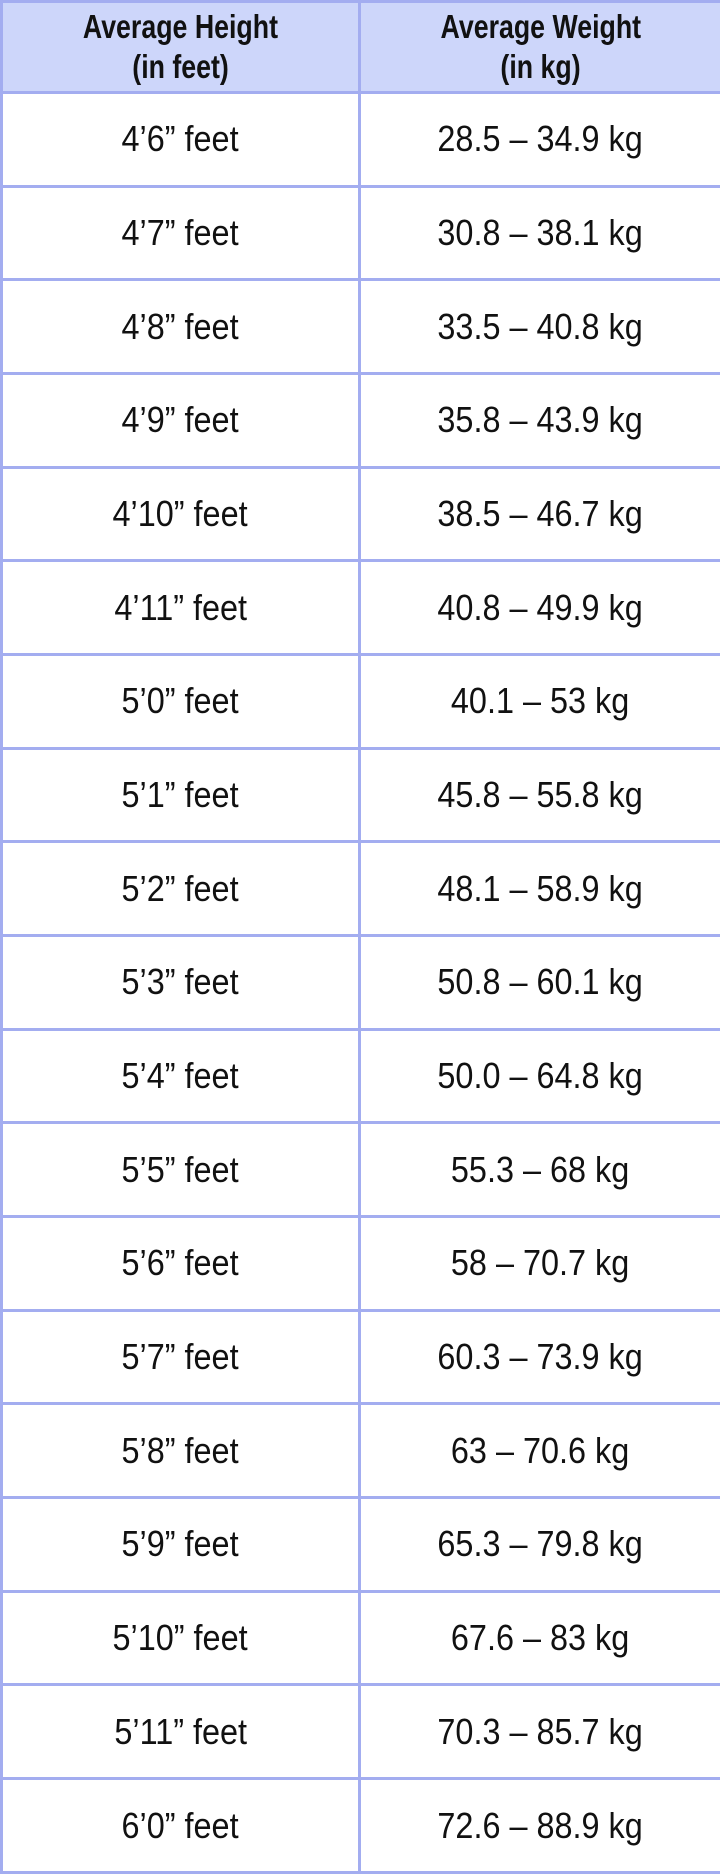 The width and height of the screenshot is (720, 1874). I want to click on height-cell: 5’4” feet, so click(180, 1076).